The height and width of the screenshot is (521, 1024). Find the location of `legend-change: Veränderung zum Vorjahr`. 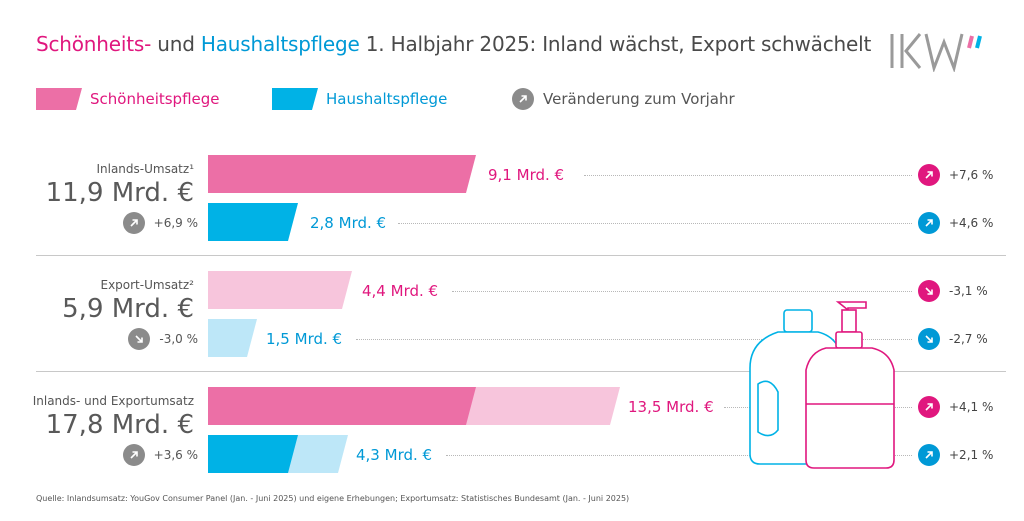

legend-change: Veränderung zum Vorjahr is located at coordinates (623, 99).